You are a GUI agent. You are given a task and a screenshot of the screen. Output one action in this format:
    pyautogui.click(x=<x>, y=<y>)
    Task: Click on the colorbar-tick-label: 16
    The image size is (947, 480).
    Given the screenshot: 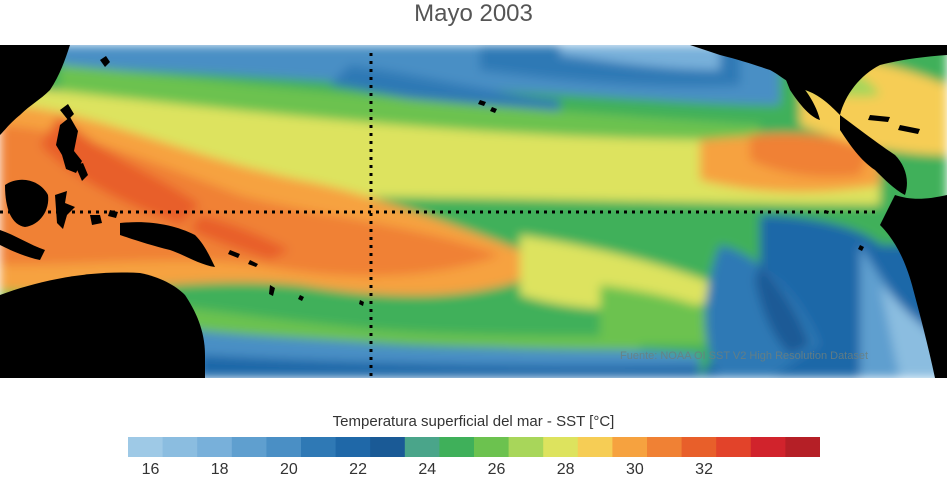 What is the action you would take?
    pyautogui.click(x=150, y=469)
    